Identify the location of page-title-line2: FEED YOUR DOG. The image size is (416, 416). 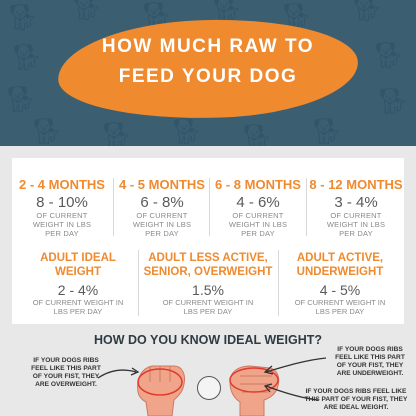
(208, 76).